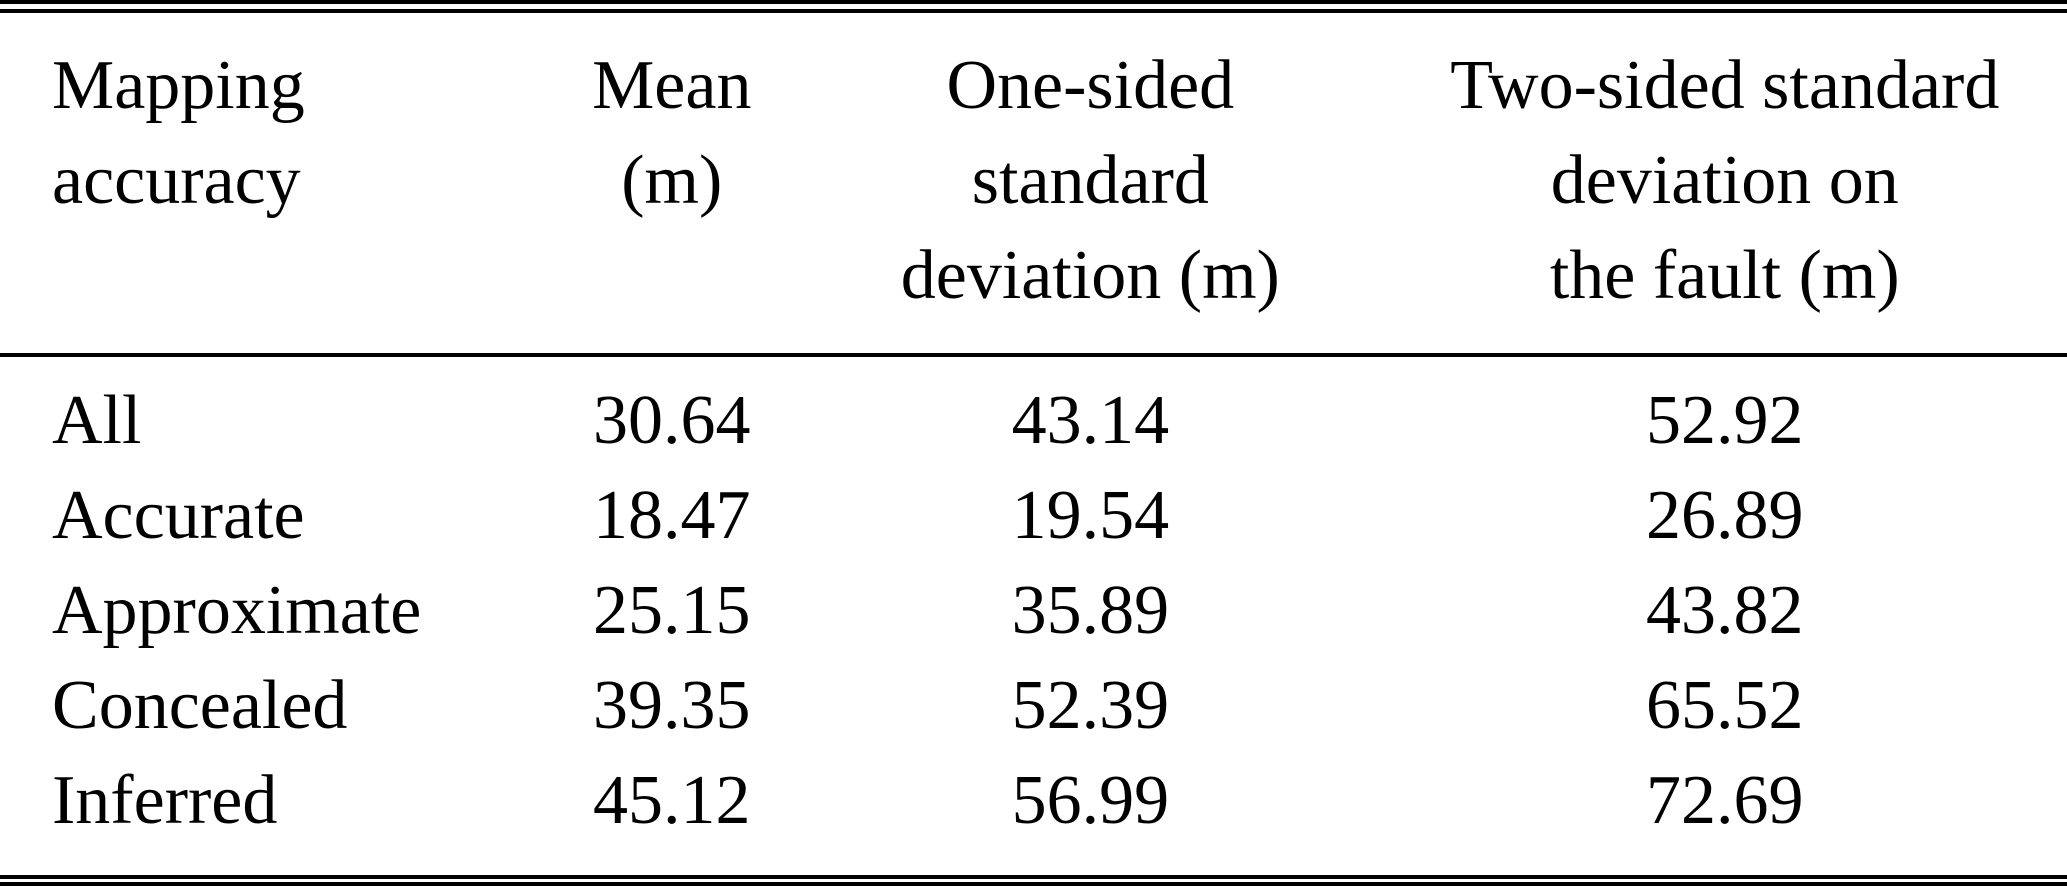 The height and width of the screenshot is (886, 2067). What do you see at coordinates (1090, 610) in the screenshot?
I see `cell-one-sided-std: 35.89` at bounding box center [1090, 610].